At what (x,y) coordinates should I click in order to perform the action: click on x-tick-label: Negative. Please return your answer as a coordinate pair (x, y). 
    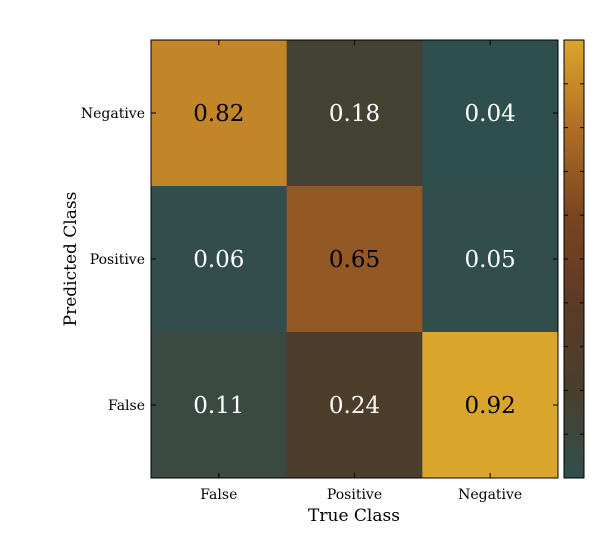
    Looking at the image, I should click on (490, 495).